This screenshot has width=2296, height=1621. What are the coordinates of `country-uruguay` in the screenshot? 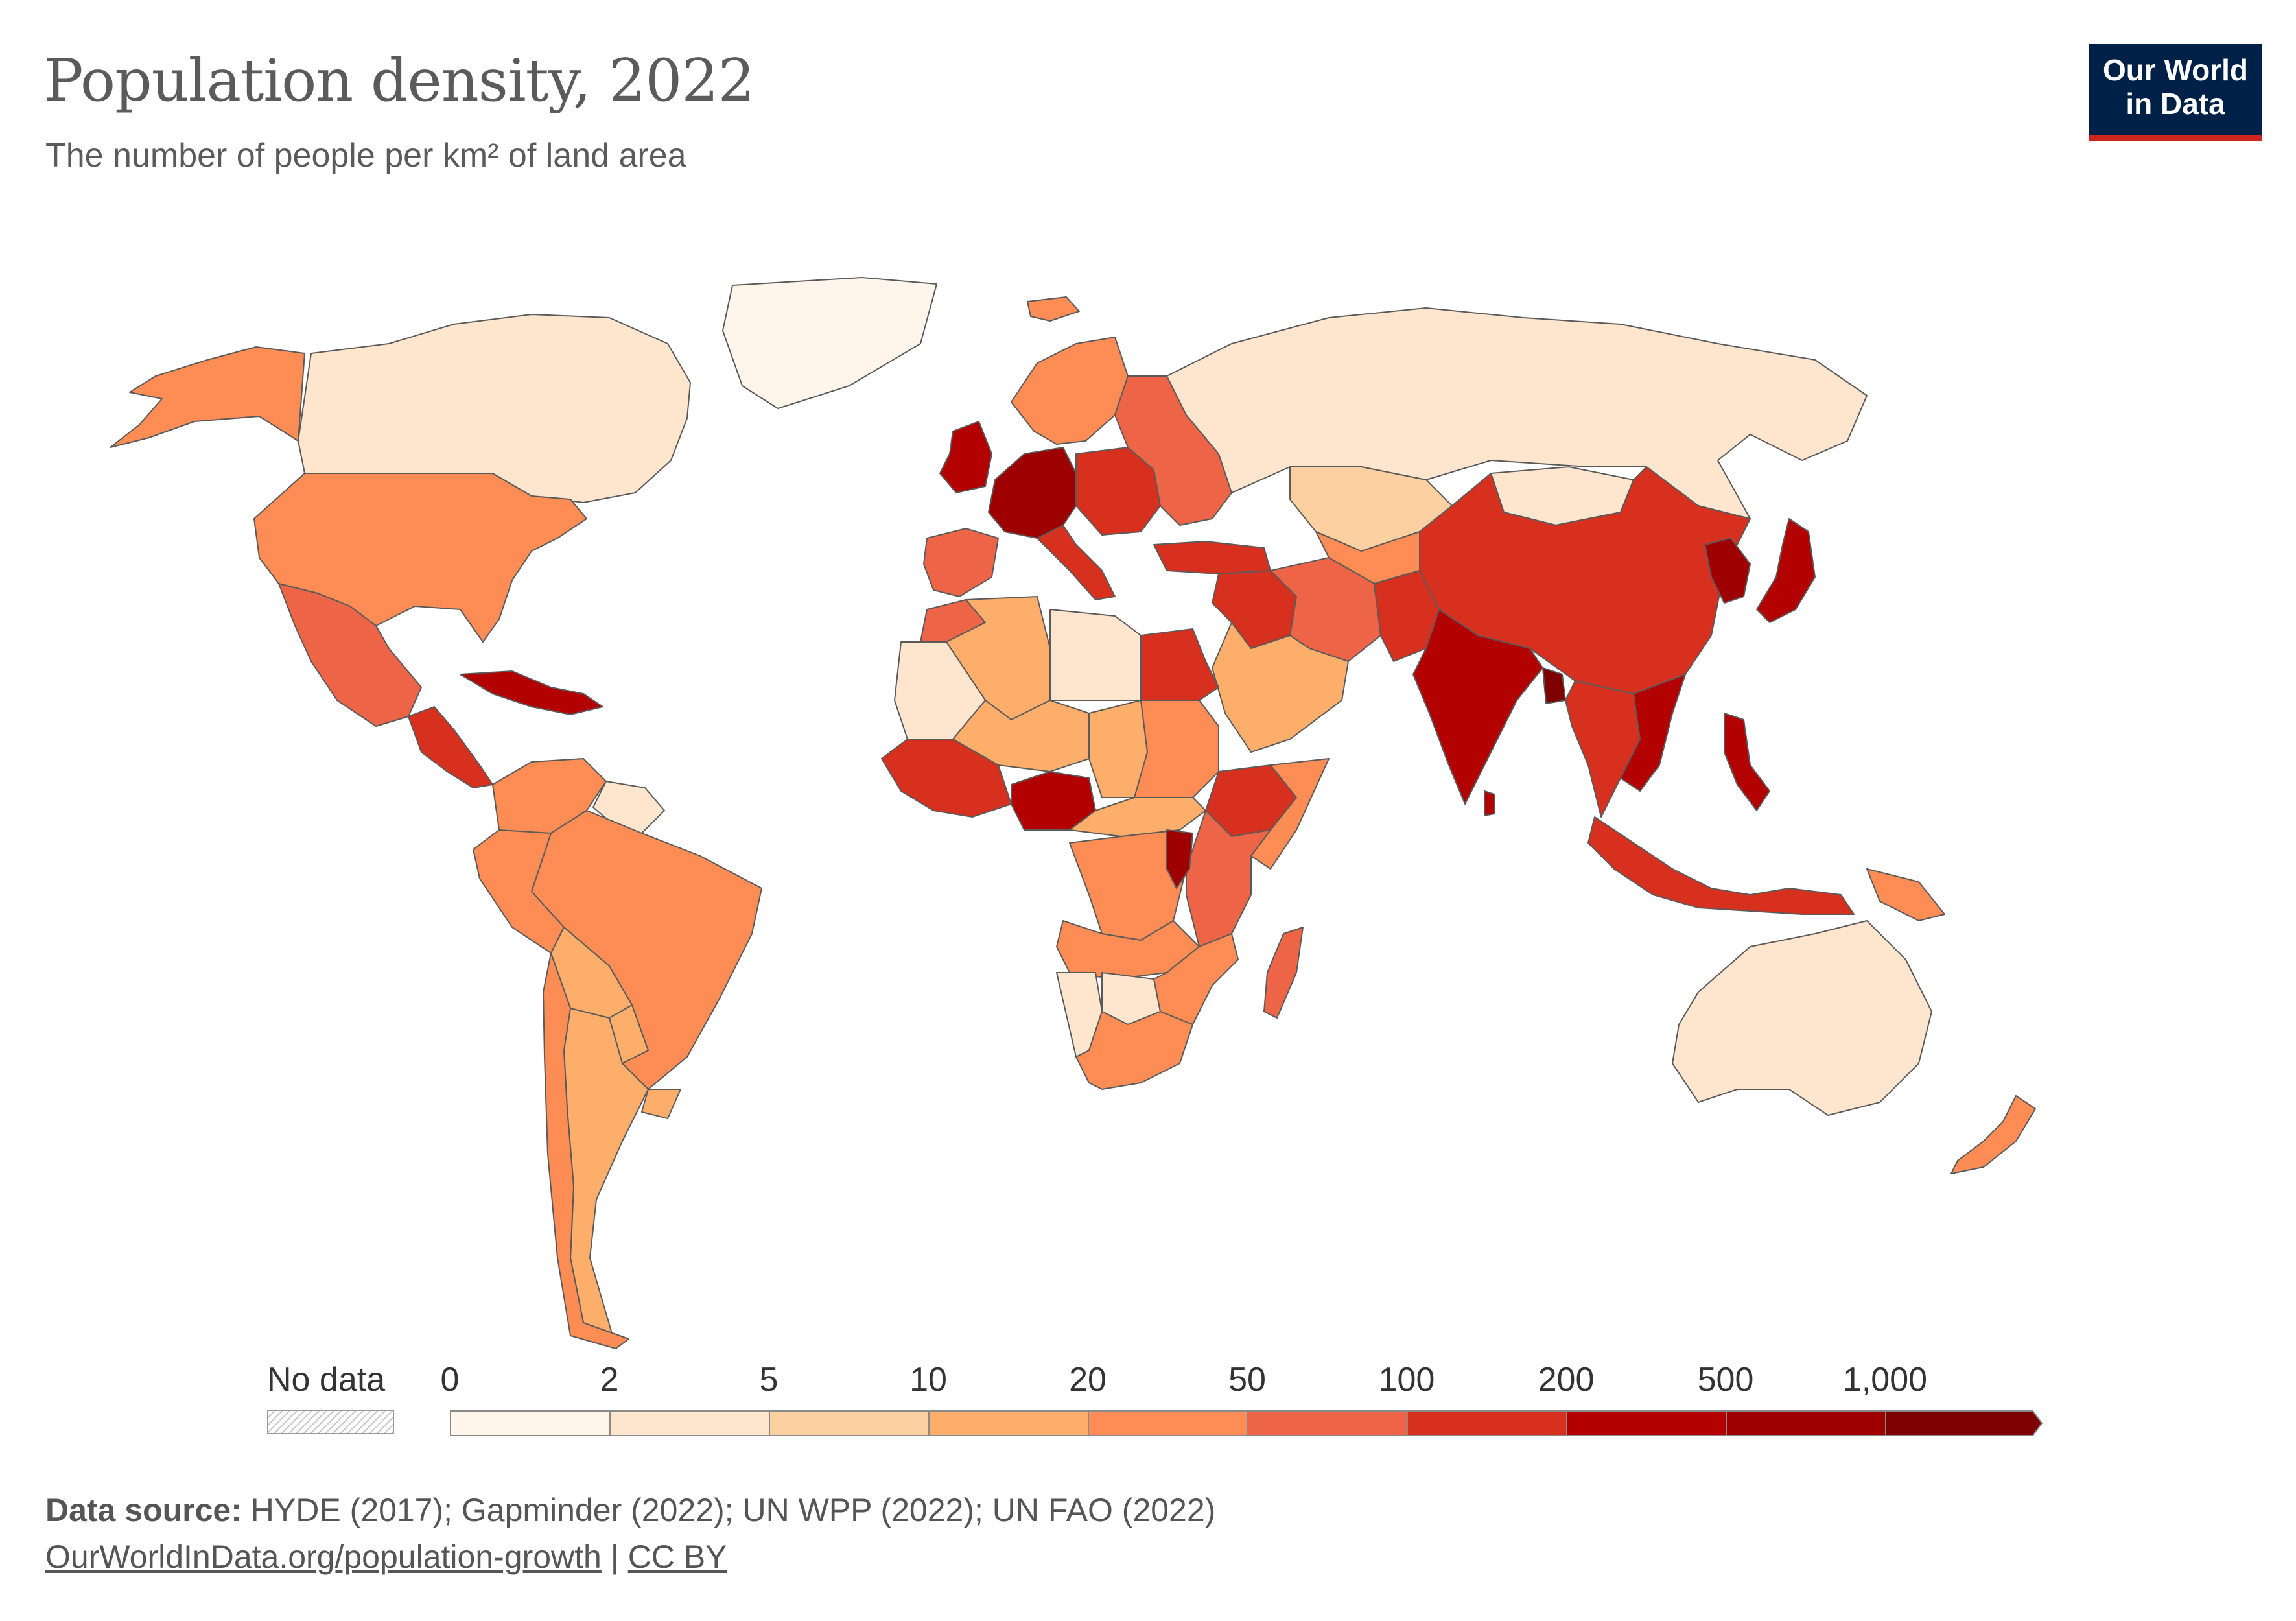 It's located at (661, 1104).